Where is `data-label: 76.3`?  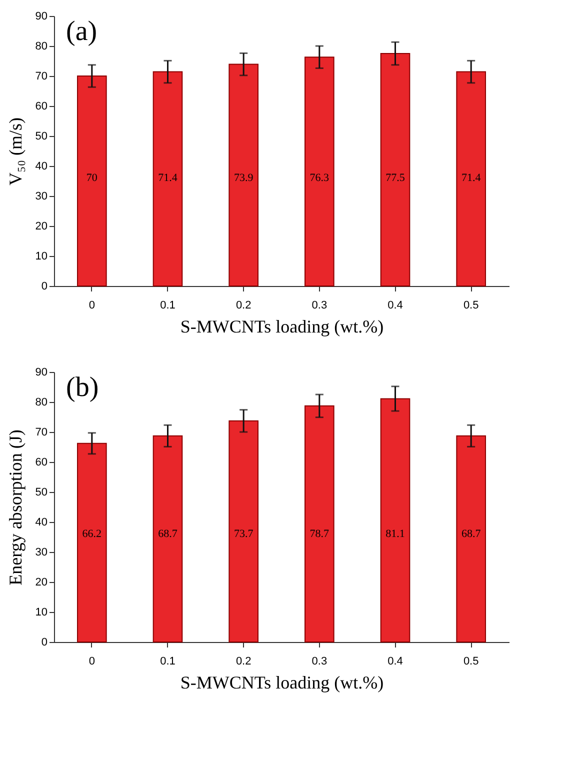
data-label: 76.3 is located at coordinates (320, 178).